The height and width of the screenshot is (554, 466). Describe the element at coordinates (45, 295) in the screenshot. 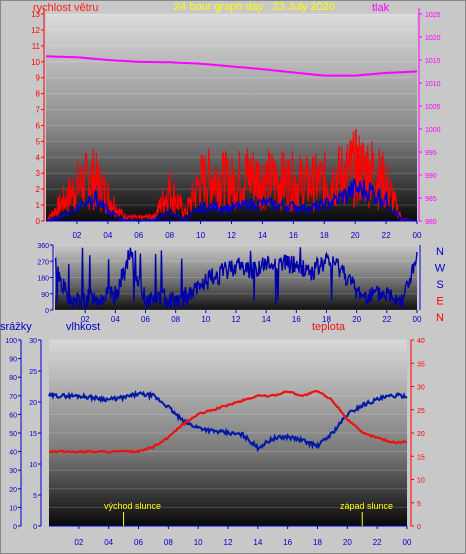

I see `direction-axis-tick-label: 90` at that location.